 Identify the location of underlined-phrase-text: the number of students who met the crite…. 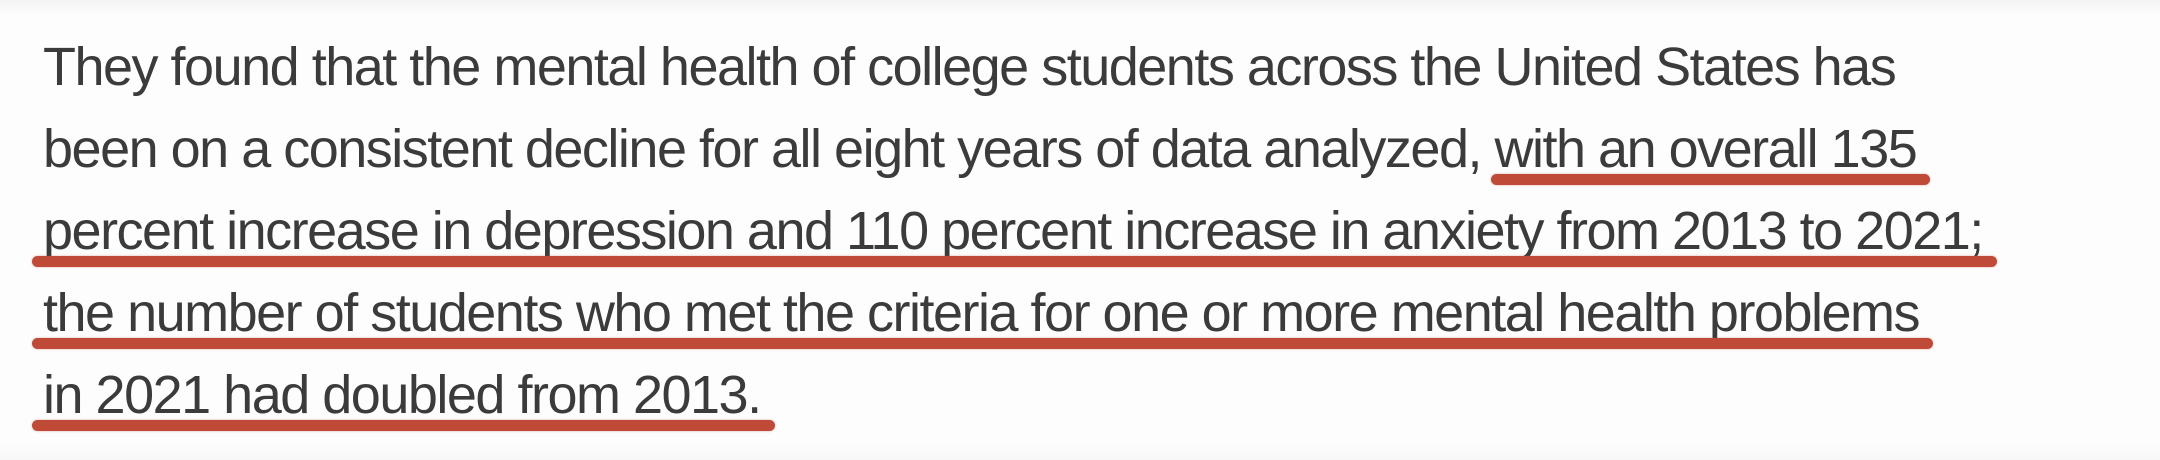
(982, 313).